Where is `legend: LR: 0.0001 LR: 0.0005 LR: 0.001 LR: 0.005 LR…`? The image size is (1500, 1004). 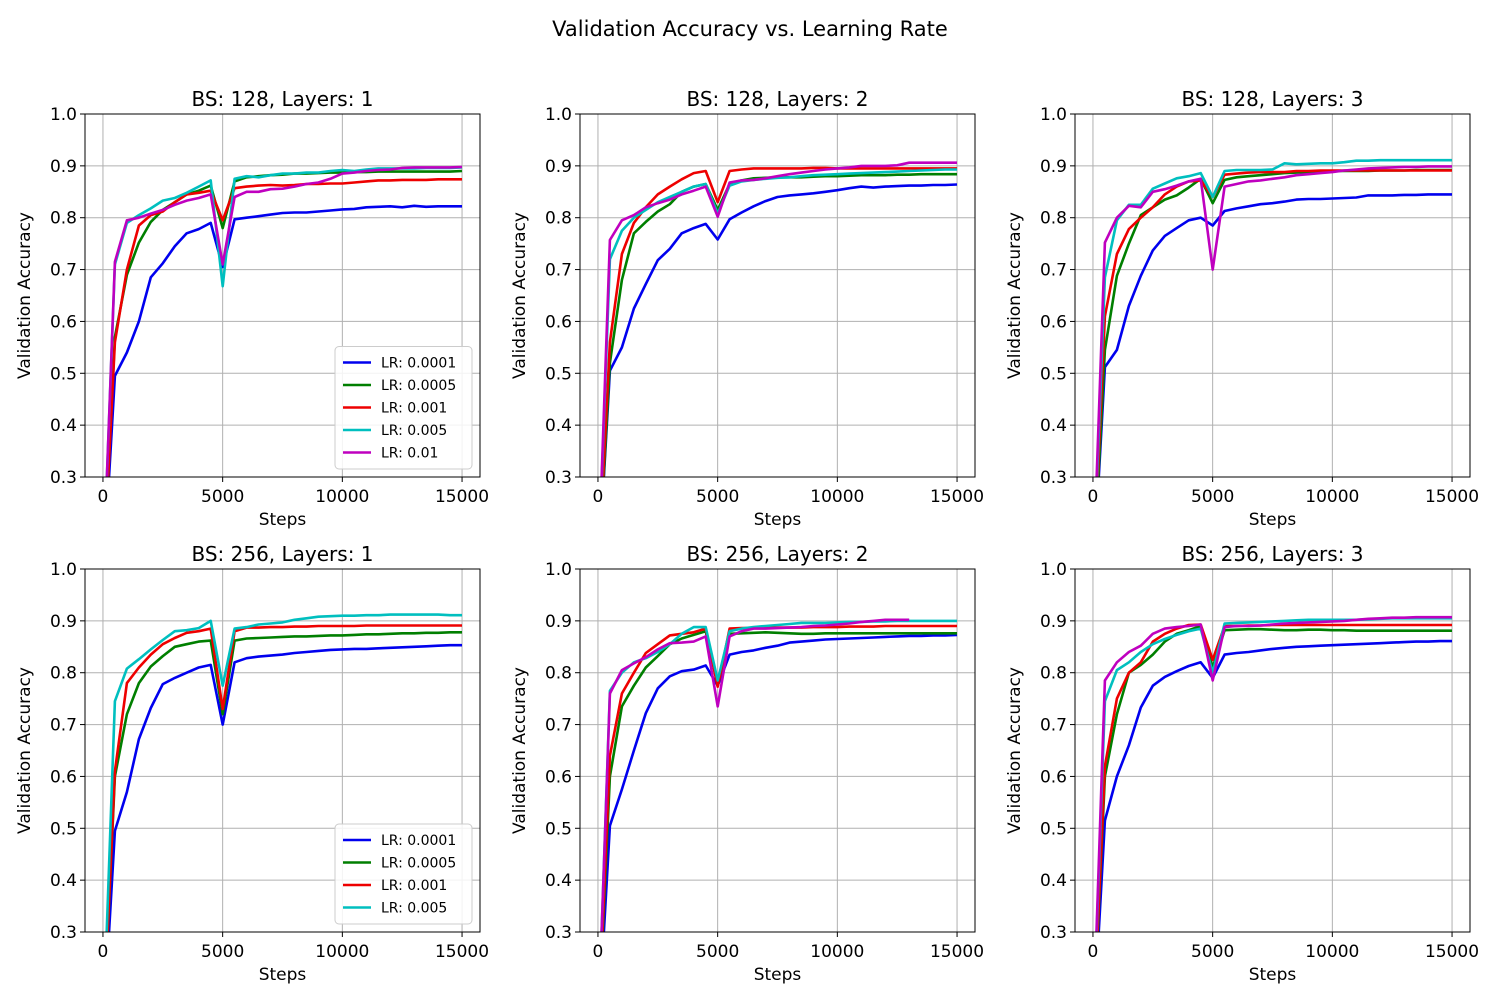
legend: LR: 0.0001 LR: 0.0005 LR: 0.001 LR: 0.005 LR… is located at coordinates (403, 408).